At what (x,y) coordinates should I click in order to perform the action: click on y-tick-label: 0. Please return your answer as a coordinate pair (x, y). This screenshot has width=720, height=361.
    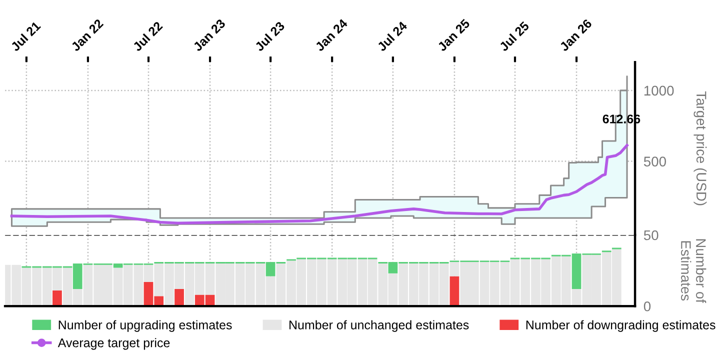
    Looking at the image, I should click on (647, 306).